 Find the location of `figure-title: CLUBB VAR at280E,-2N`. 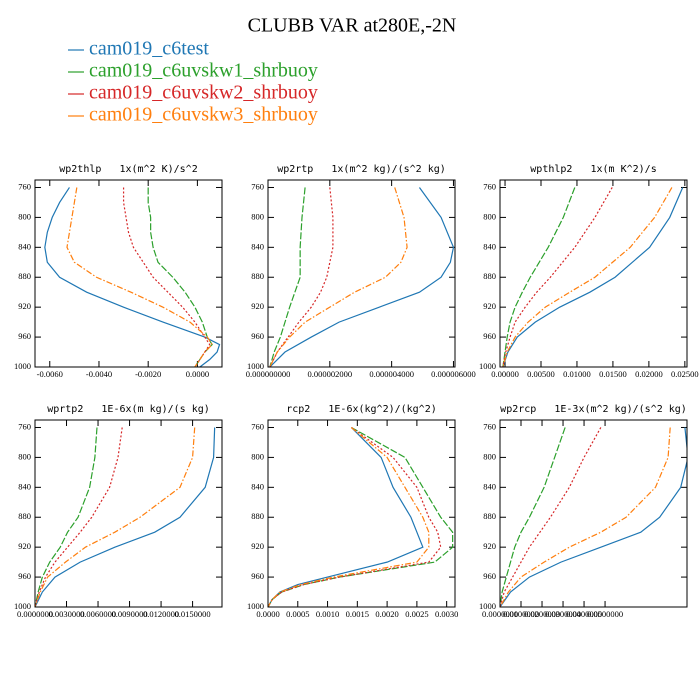

figure-title: CLUBB VAR at280E,-2N is located at coordinates (352, 26).